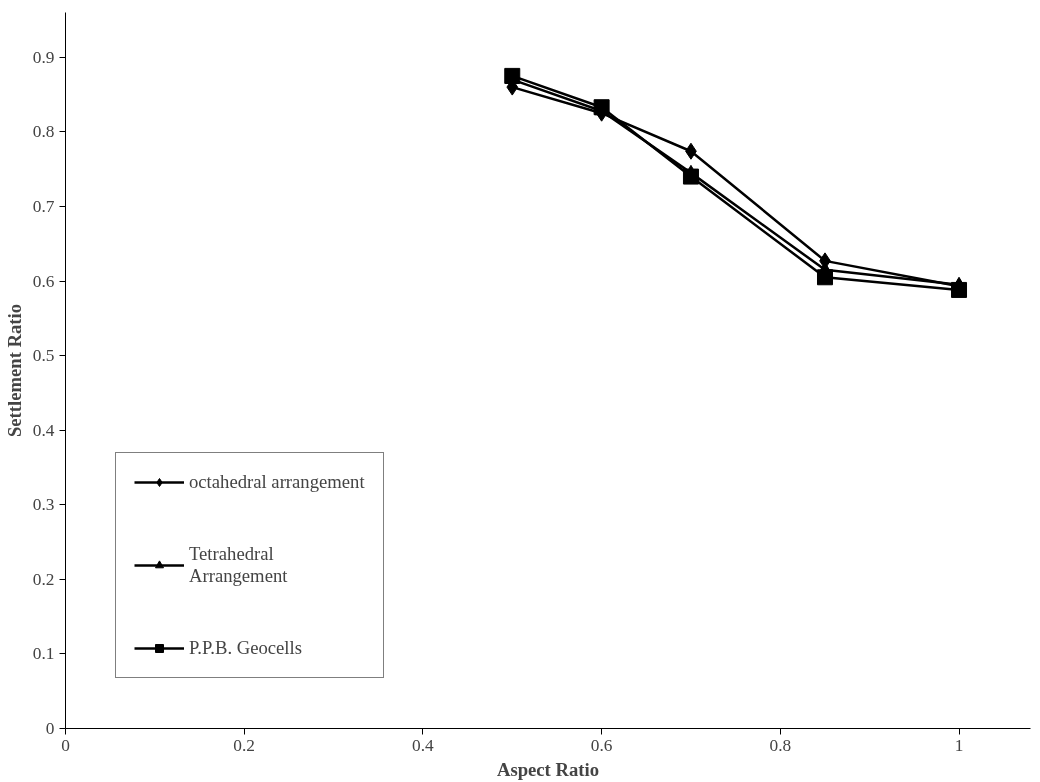  I want to click on y-tick-label: 0.6, so click(43, 281).